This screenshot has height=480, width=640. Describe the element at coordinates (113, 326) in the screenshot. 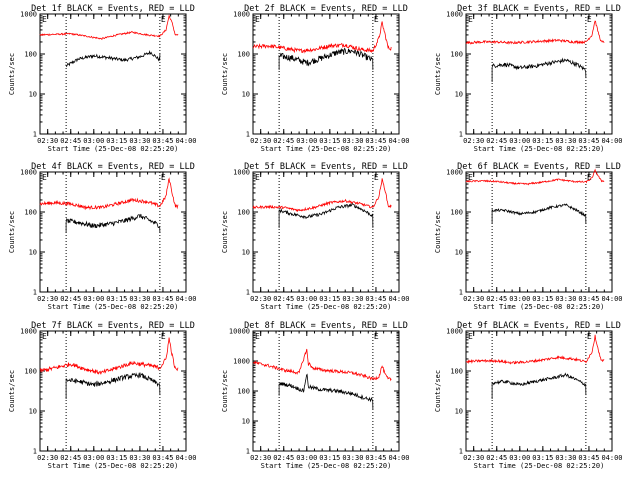

I see `panel-title: Det 7f BLACK = Events, RED = LLD` at that location.